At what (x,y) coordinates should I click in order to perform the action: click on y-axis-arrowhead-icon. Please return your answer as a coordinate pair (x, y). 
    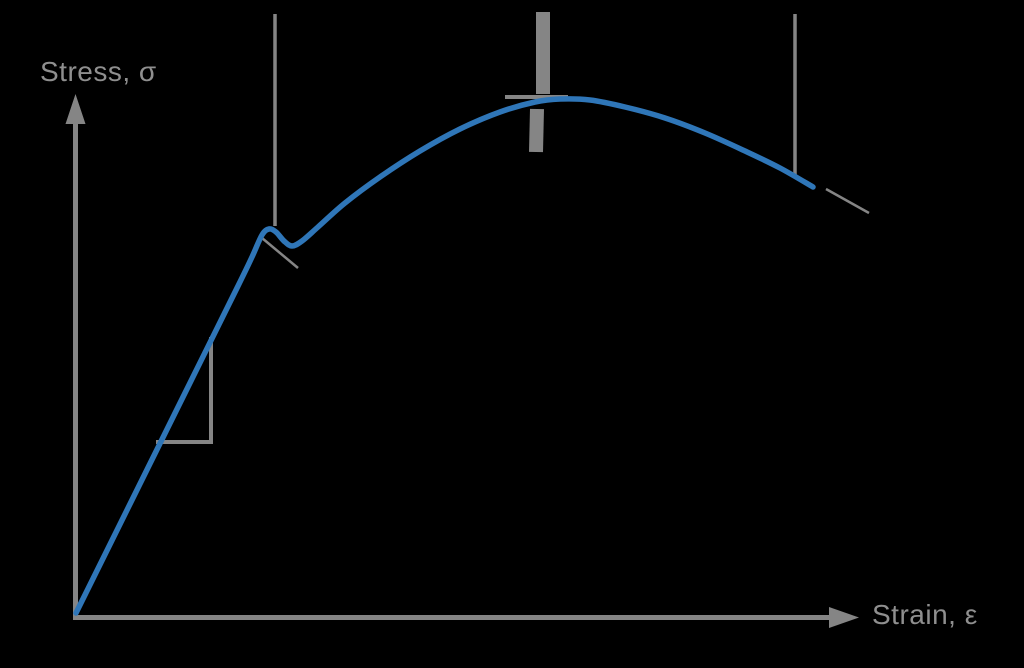
    Looking at the image, I should click on (75, 109).